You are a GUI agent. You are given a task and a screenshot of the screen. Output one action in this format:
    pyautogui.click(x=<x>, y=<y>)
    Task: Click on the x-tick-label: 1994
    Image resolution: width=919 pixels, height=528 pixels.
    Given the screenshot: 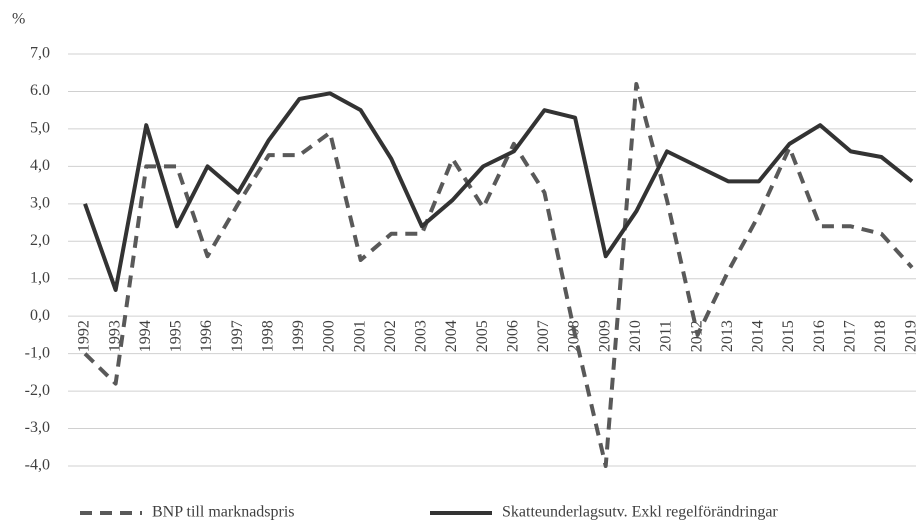 What is the action you would take?
    pyautogui.click(x=145, y=336)
    